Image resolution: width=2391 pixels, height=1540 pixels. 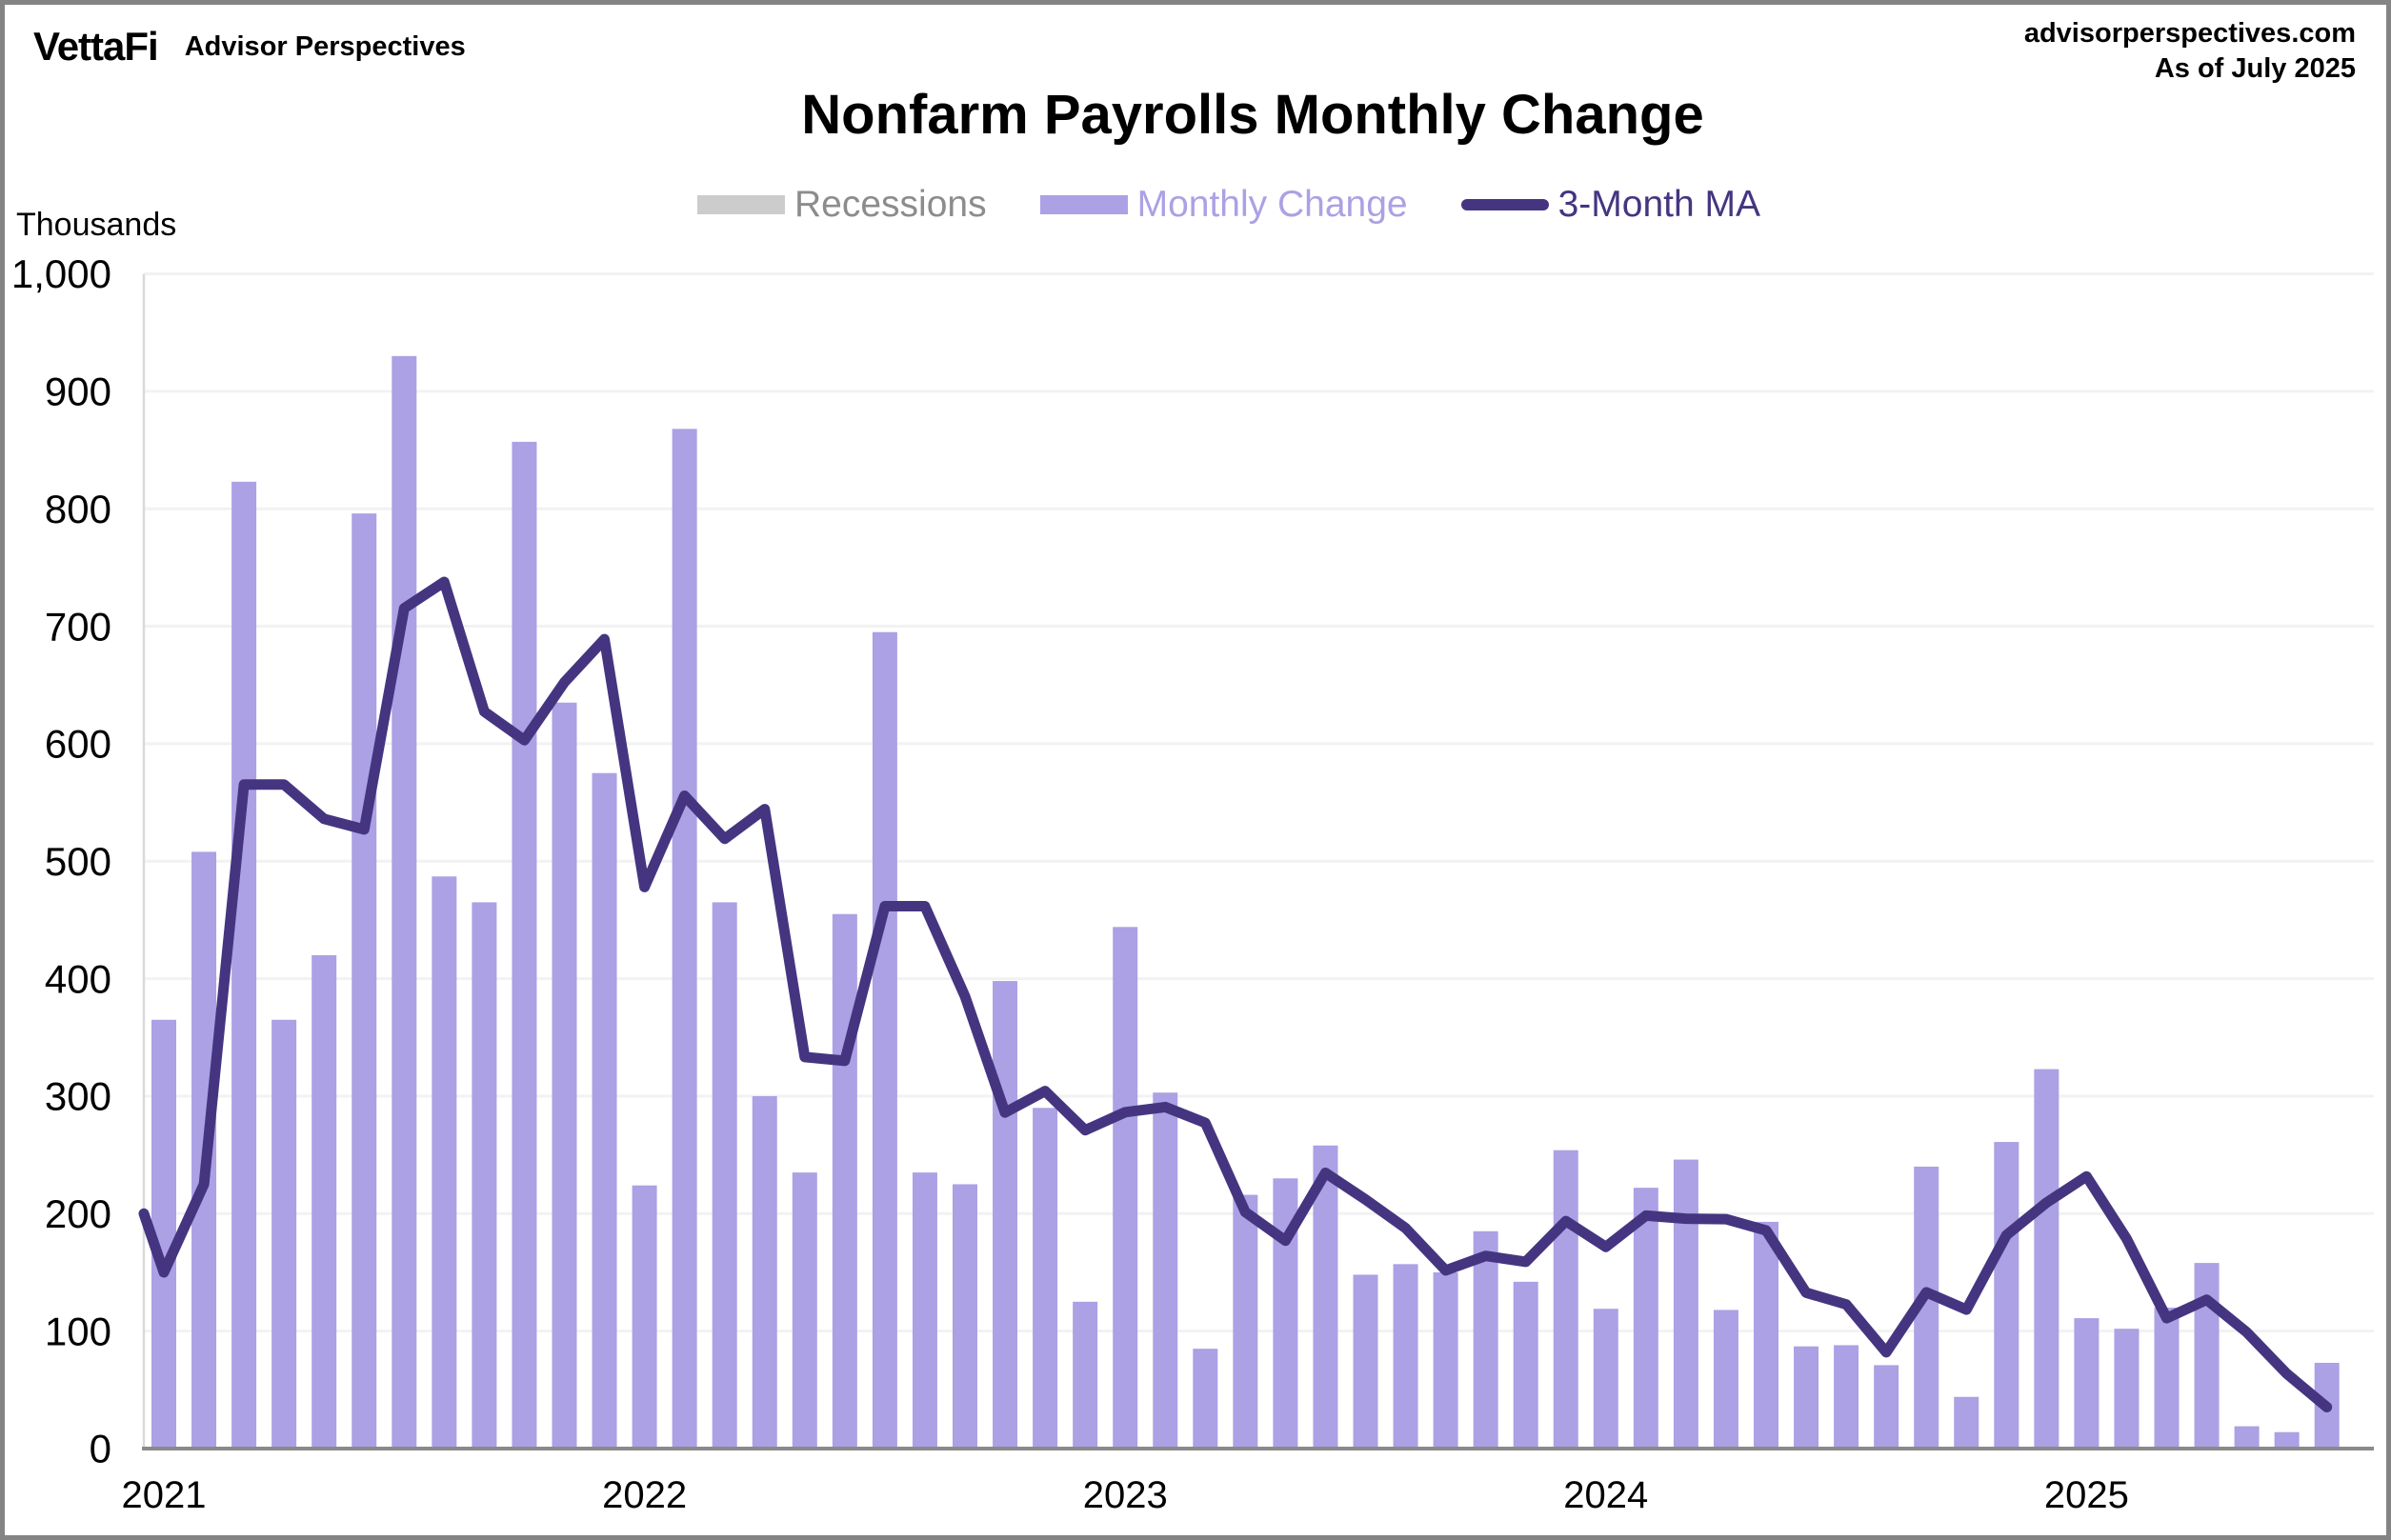 I want to click on logo-subtitle: Advisor Perspectives, so click(x=325, y=46).